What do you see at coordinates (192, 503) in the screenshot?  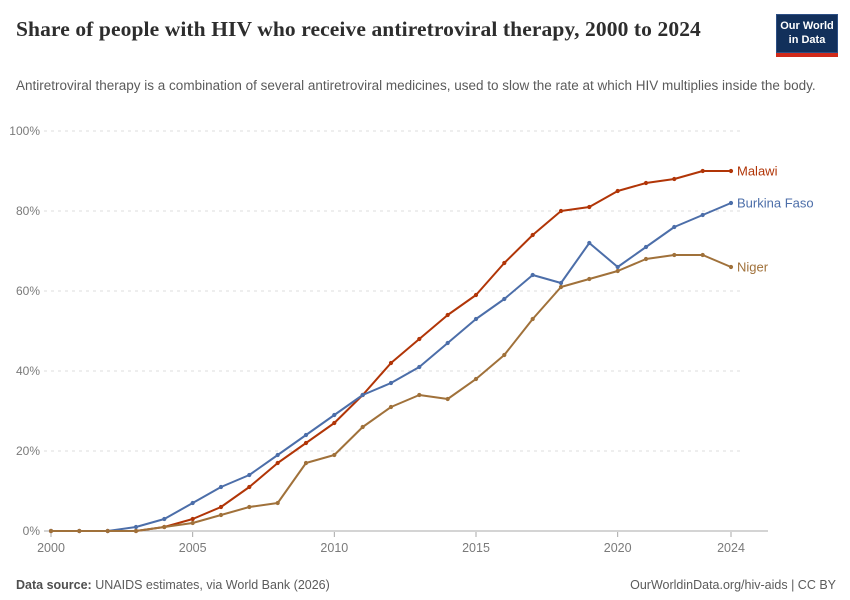 I see `data-point-burkina-faso-2005` at bounding box center [192, 503].